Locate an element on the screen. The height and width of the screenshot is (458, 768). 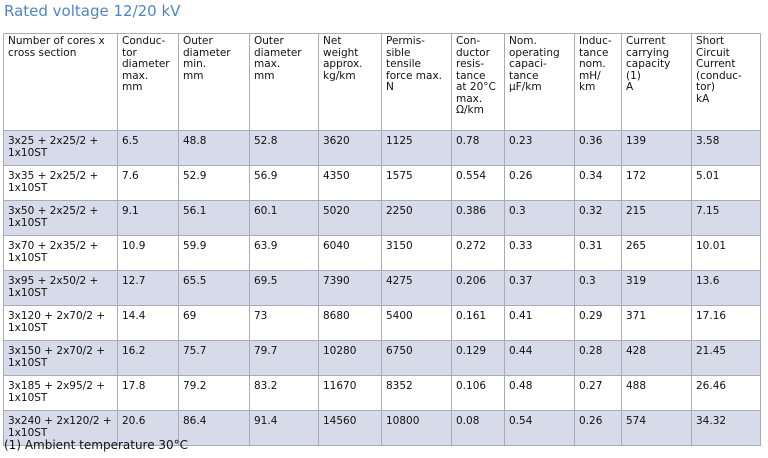
table-cell: 3620 is located at coordinates (350, 148).